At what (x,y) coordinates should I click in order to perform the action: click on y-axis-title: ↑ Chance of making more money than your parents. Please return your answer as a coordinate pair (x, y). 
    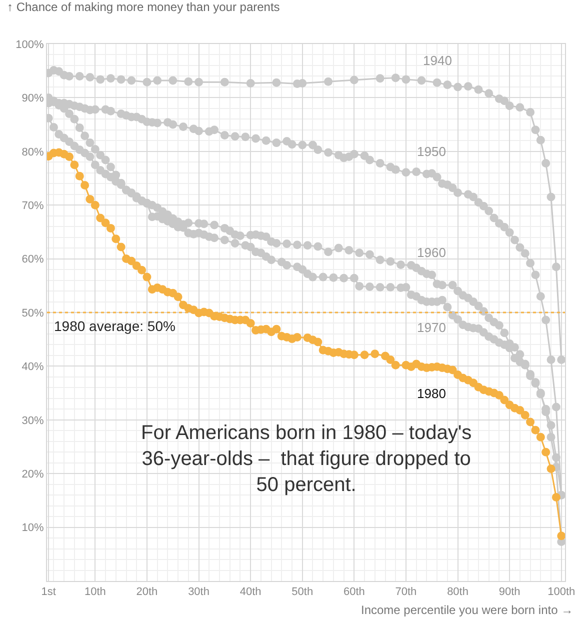
    Looking at the image, I should click on (143, 7).